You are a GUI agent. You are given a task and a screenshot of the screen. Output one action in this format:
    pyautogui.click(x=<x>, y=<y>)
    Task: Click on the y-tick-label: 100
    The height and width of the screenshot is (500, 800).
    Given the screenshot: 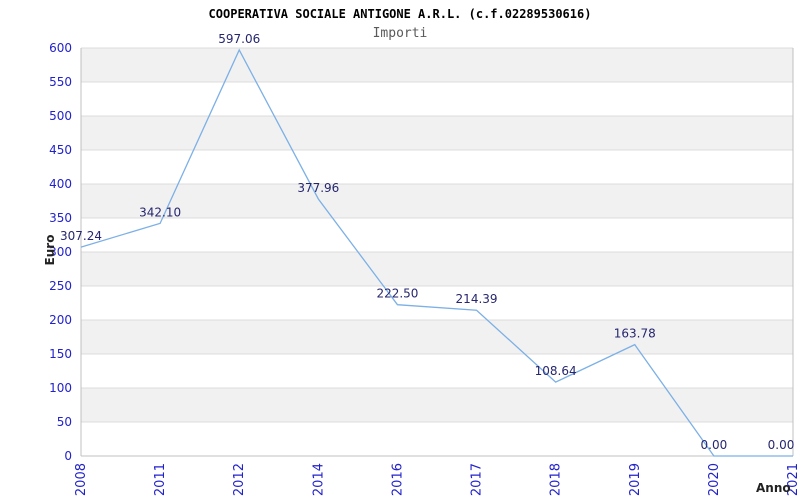 What is the action you would take?
    pyautogui.click(x=60, y=388)
    